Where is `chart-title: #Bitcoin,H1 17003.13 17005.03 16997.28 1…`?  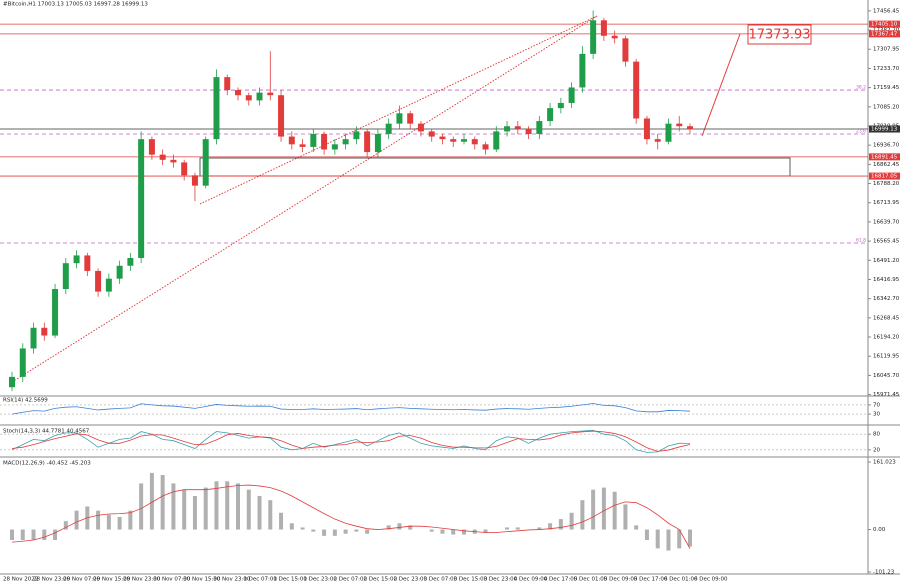
chart-title: #Bitcoin,H1 17003.13 17005.03 16997.28 1… is located at coordinates (75, 5).